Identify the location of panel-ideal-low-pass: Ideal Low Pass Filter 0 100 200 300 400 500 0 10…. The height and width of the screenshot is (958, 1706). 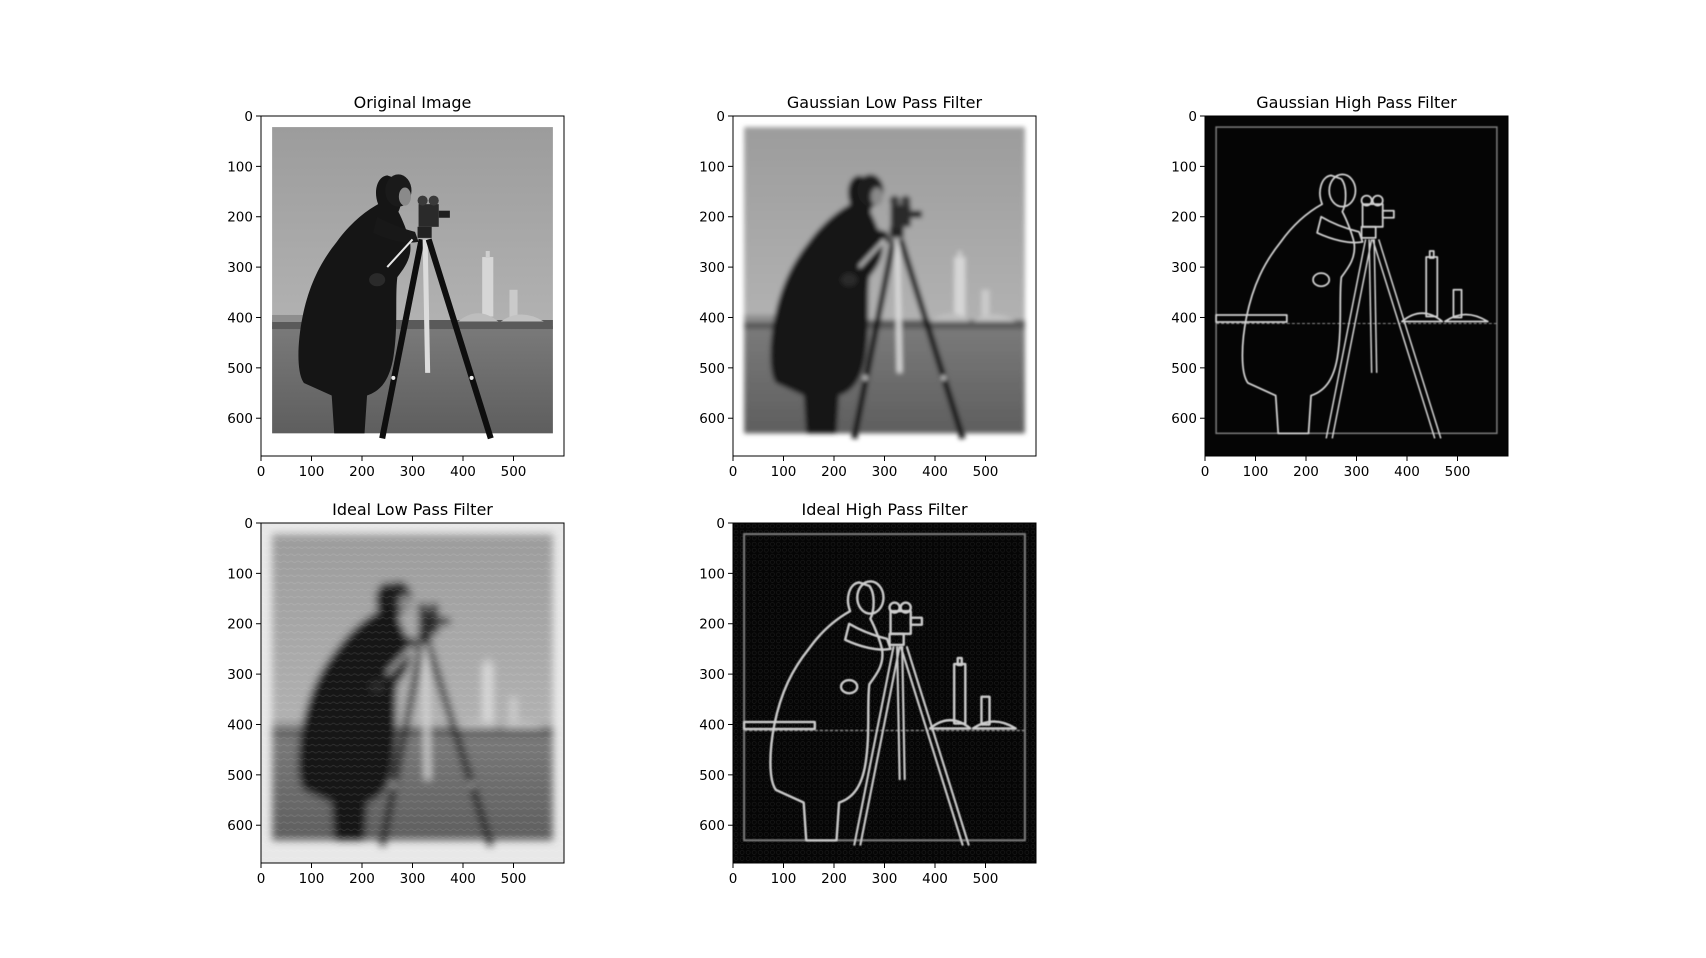
(396, 693).